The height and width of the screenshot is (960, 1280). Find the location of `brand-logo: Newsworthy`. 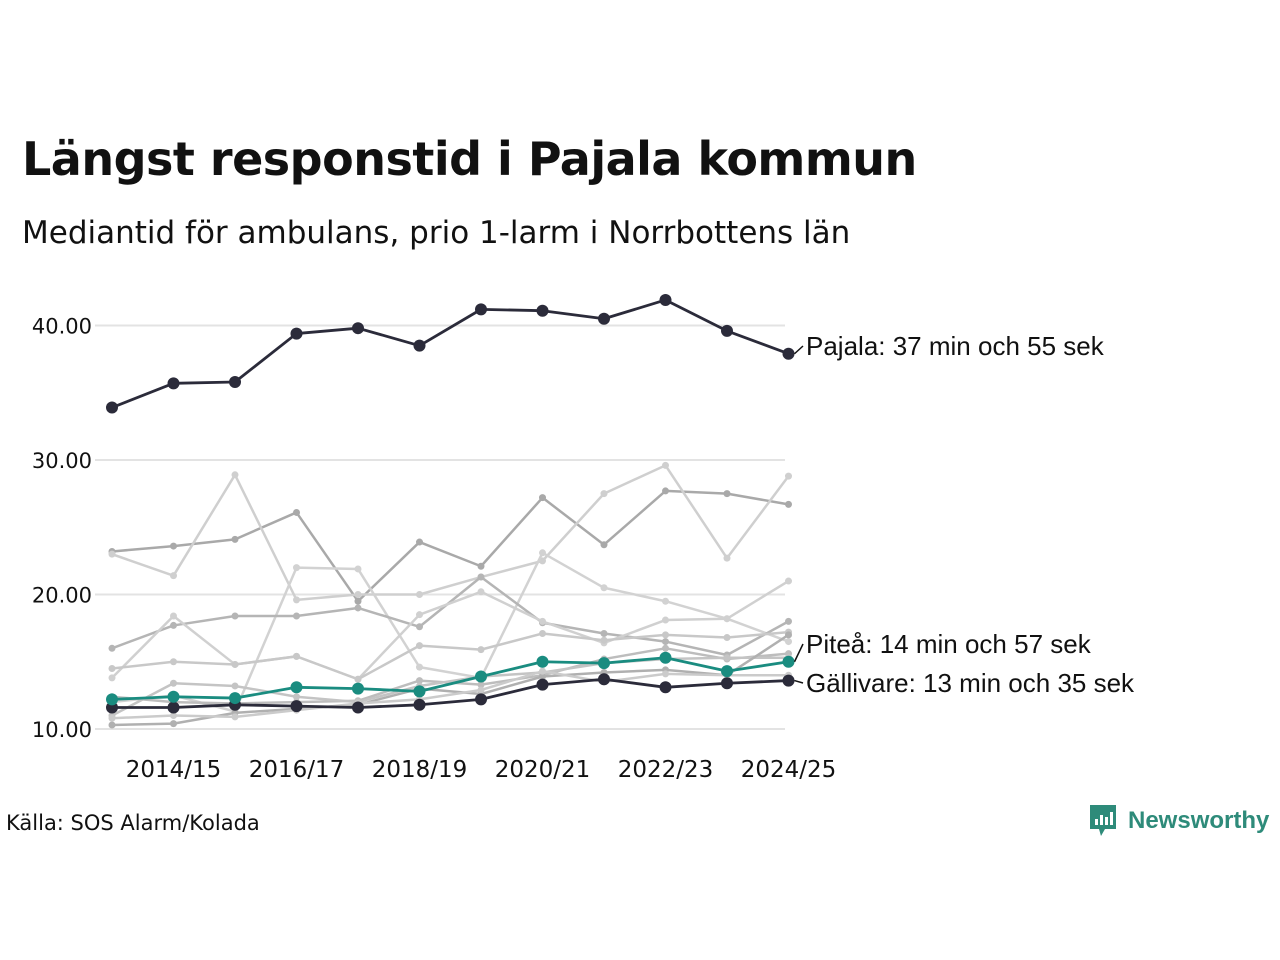

brand-logo: Newsworthy is located at coordinates (1178, 821).